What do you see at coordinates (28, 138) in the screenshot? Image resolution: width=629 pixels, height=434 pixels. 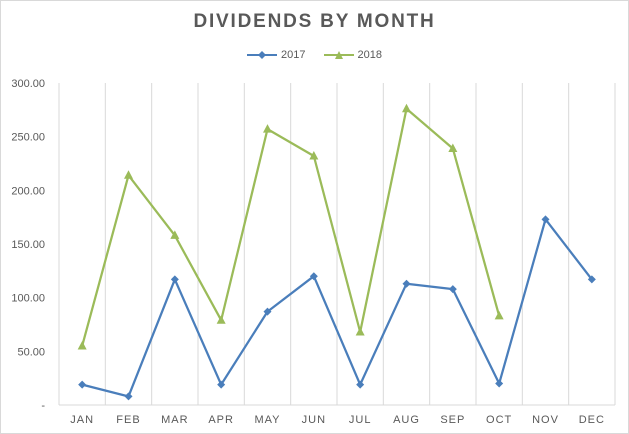 I see `y-tick-label: 250.00` at bounding box center [28, 138].